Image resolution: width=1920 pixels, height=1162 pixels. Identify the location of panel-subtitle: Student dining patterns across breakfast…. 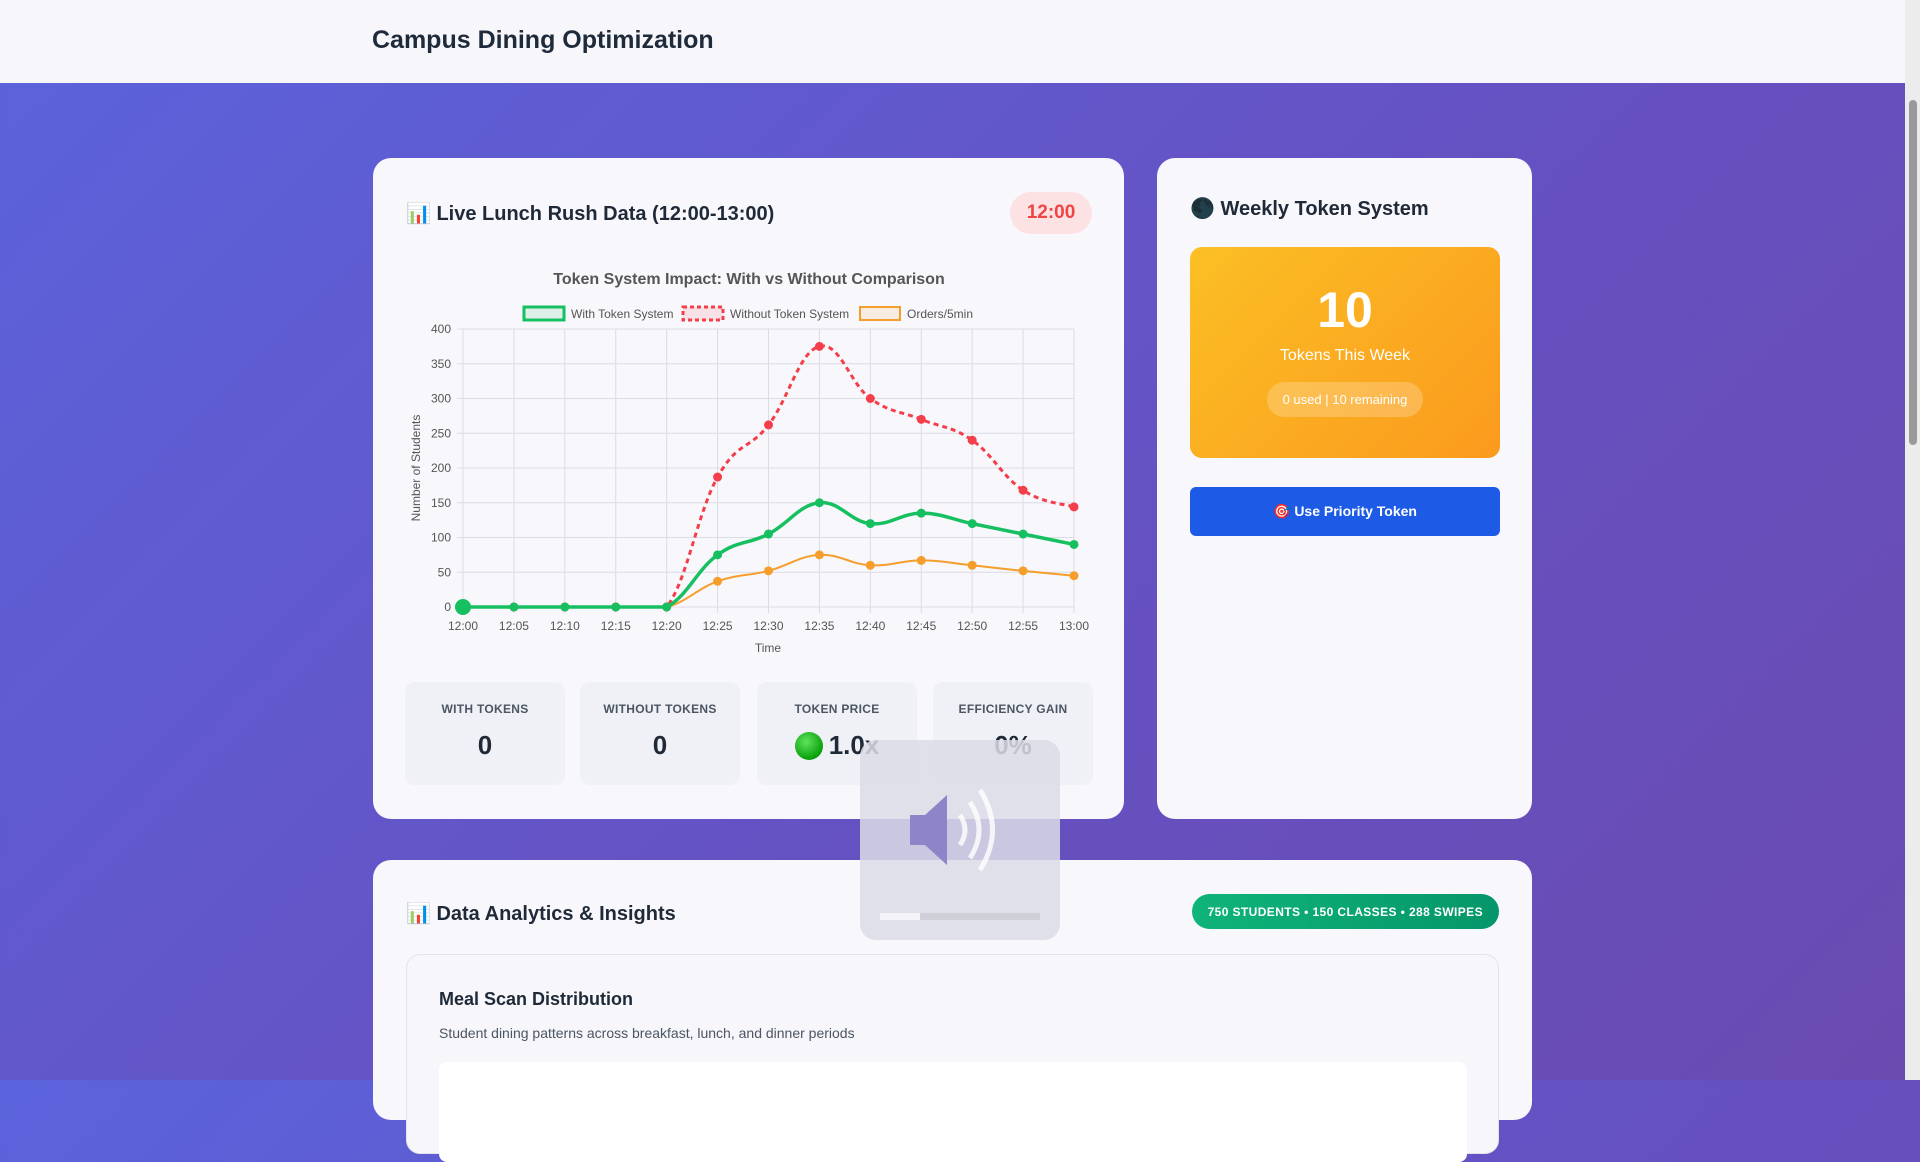
(647, 1033).